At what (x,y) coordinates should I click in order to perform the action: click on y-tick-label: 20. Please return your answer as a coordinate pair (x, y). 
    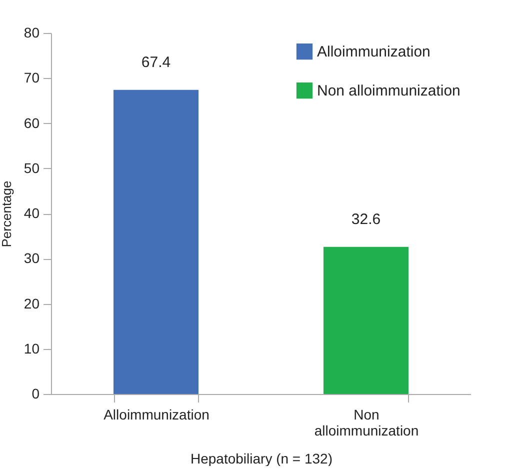
    Looking at the image, I should click on (32, 303).